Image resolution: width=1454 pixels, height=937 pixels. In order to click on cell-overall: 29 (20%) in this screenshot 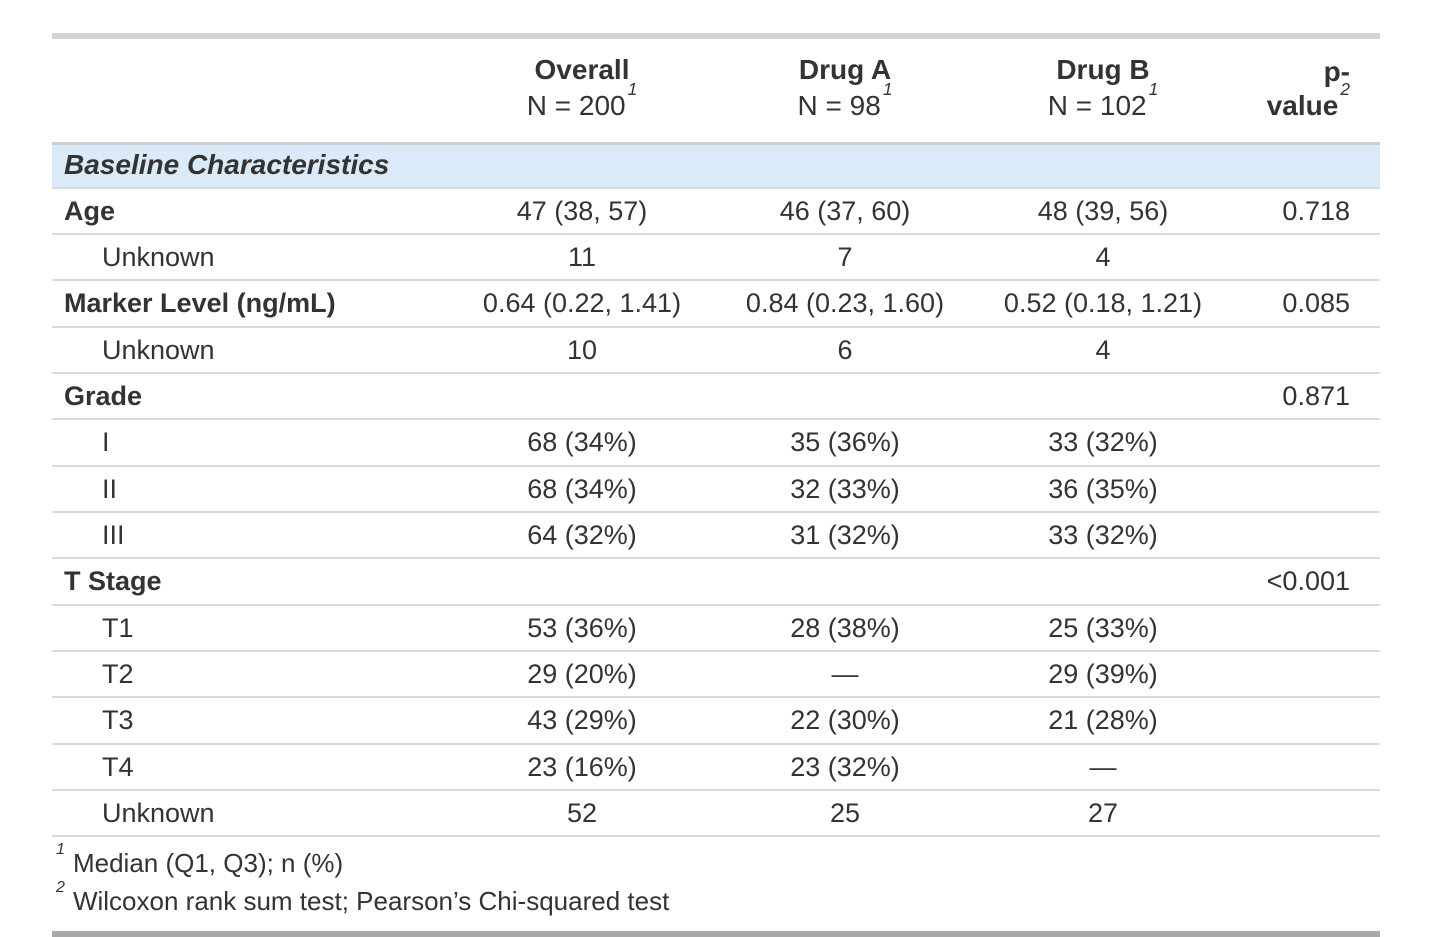, I will do `click(582, 675)`.